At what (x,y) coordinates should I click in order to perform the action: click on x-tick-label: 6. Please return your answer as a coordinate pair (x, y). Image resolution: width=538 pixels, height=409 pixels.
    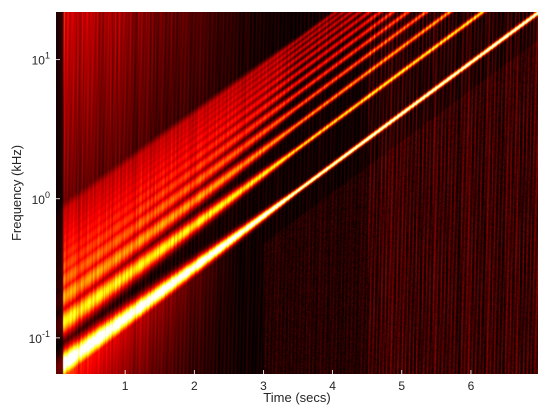
    Looking at the image, I should click on (471, 386).